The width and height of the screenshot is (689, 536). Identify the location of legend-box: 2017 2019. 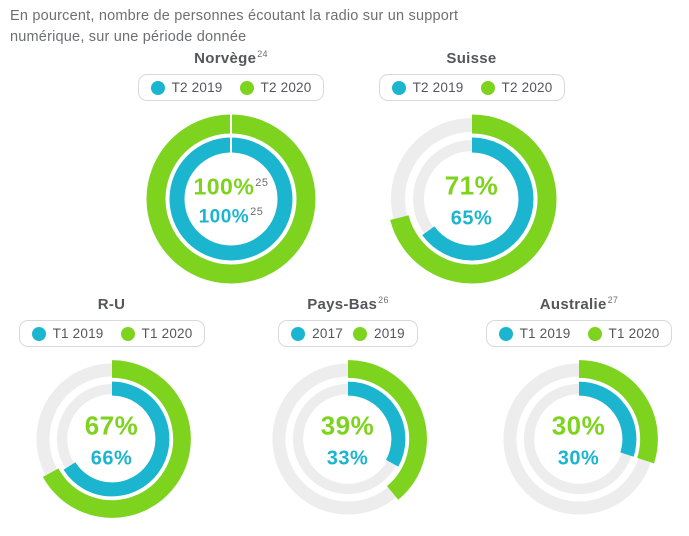
(348, 333).